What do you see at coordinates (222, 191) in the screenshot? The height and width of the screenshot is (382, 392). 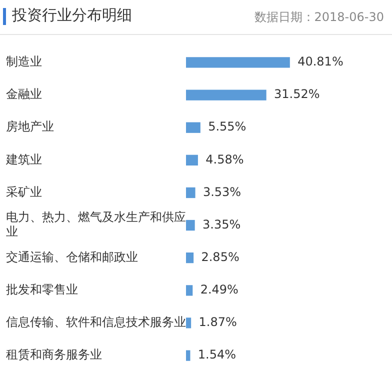 I see `data-label: 3.53%` at bounding box center [222, 191].